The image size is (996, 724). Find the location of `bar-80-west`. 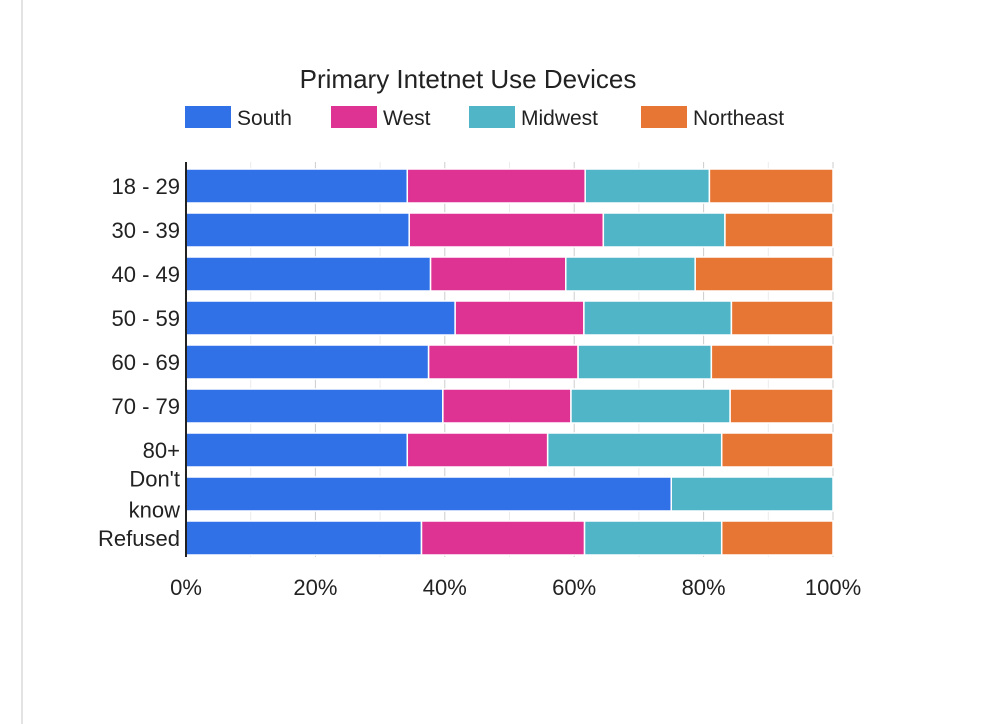

bar-80-west is located at coordinates (477, 450).